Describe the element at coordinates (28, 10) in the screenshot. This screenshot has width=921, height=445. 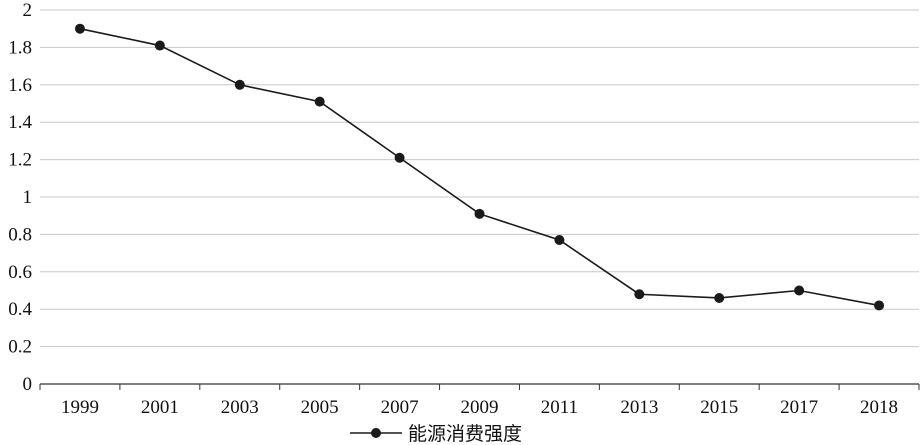
I see `y-tick-label: 2` at that location.